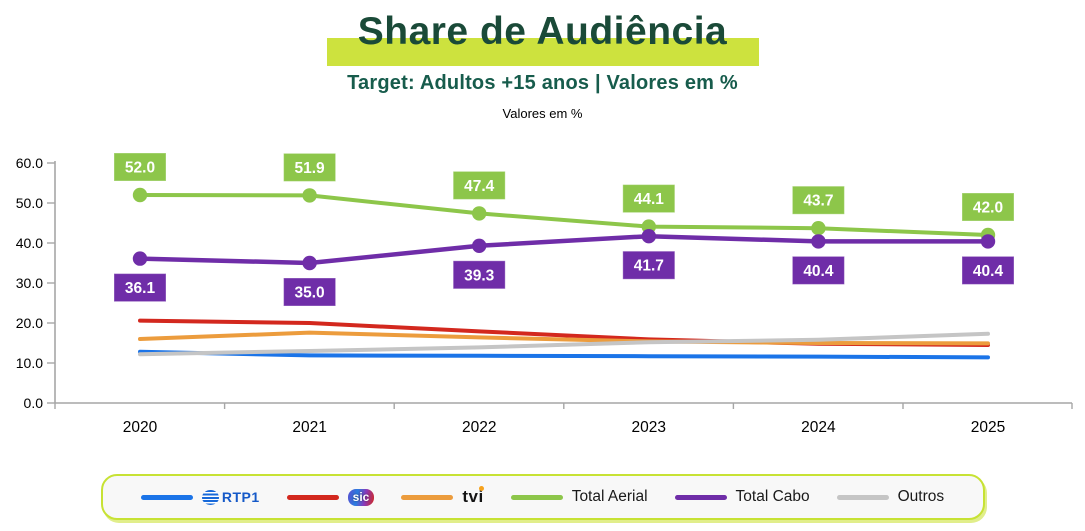 The width and height of the screenshot is (1085, 531). I want to click on sic-logo: sic, so click(361, 497).